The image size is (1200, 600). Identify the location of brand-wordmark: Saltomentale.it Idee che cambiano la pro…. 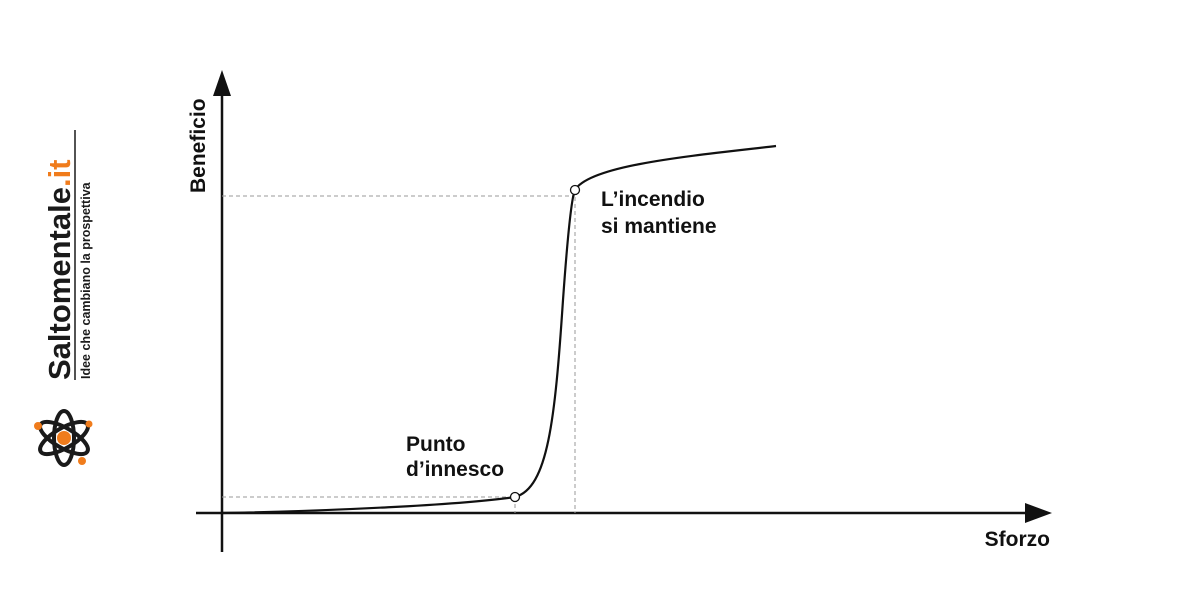
(67, 255).